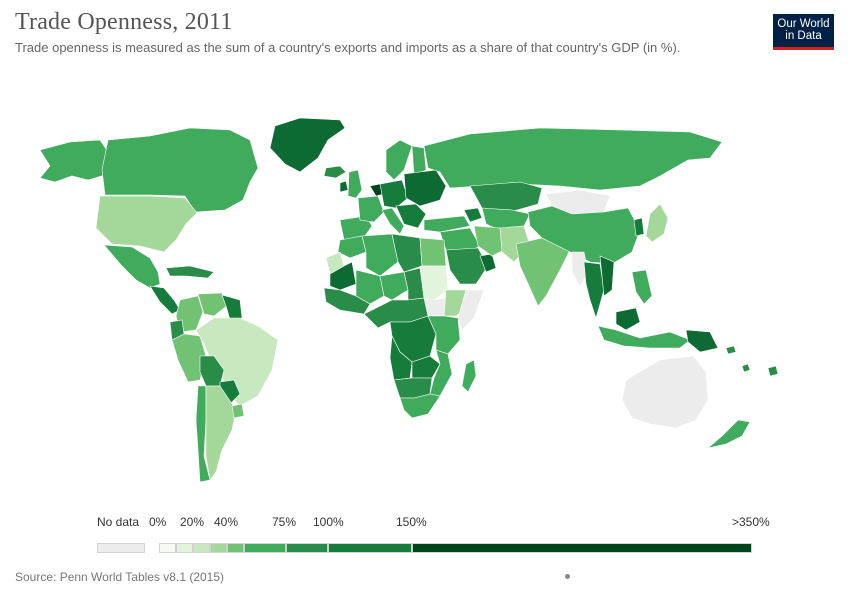 The image size is (850, 600). Describe the element at coordinates (284, 522) in the screenshot. I see `legend-tick-label: 75%` at that location.